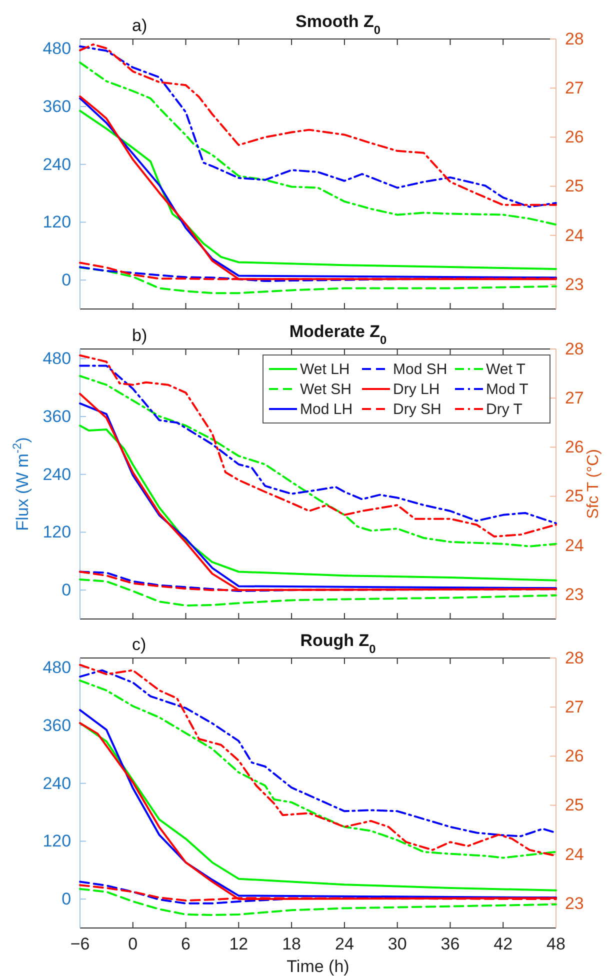  What do you see at coordinates (450, 944) in the screenshot?
I see `x-tick-label: 36` at bounding box center [450, 944].